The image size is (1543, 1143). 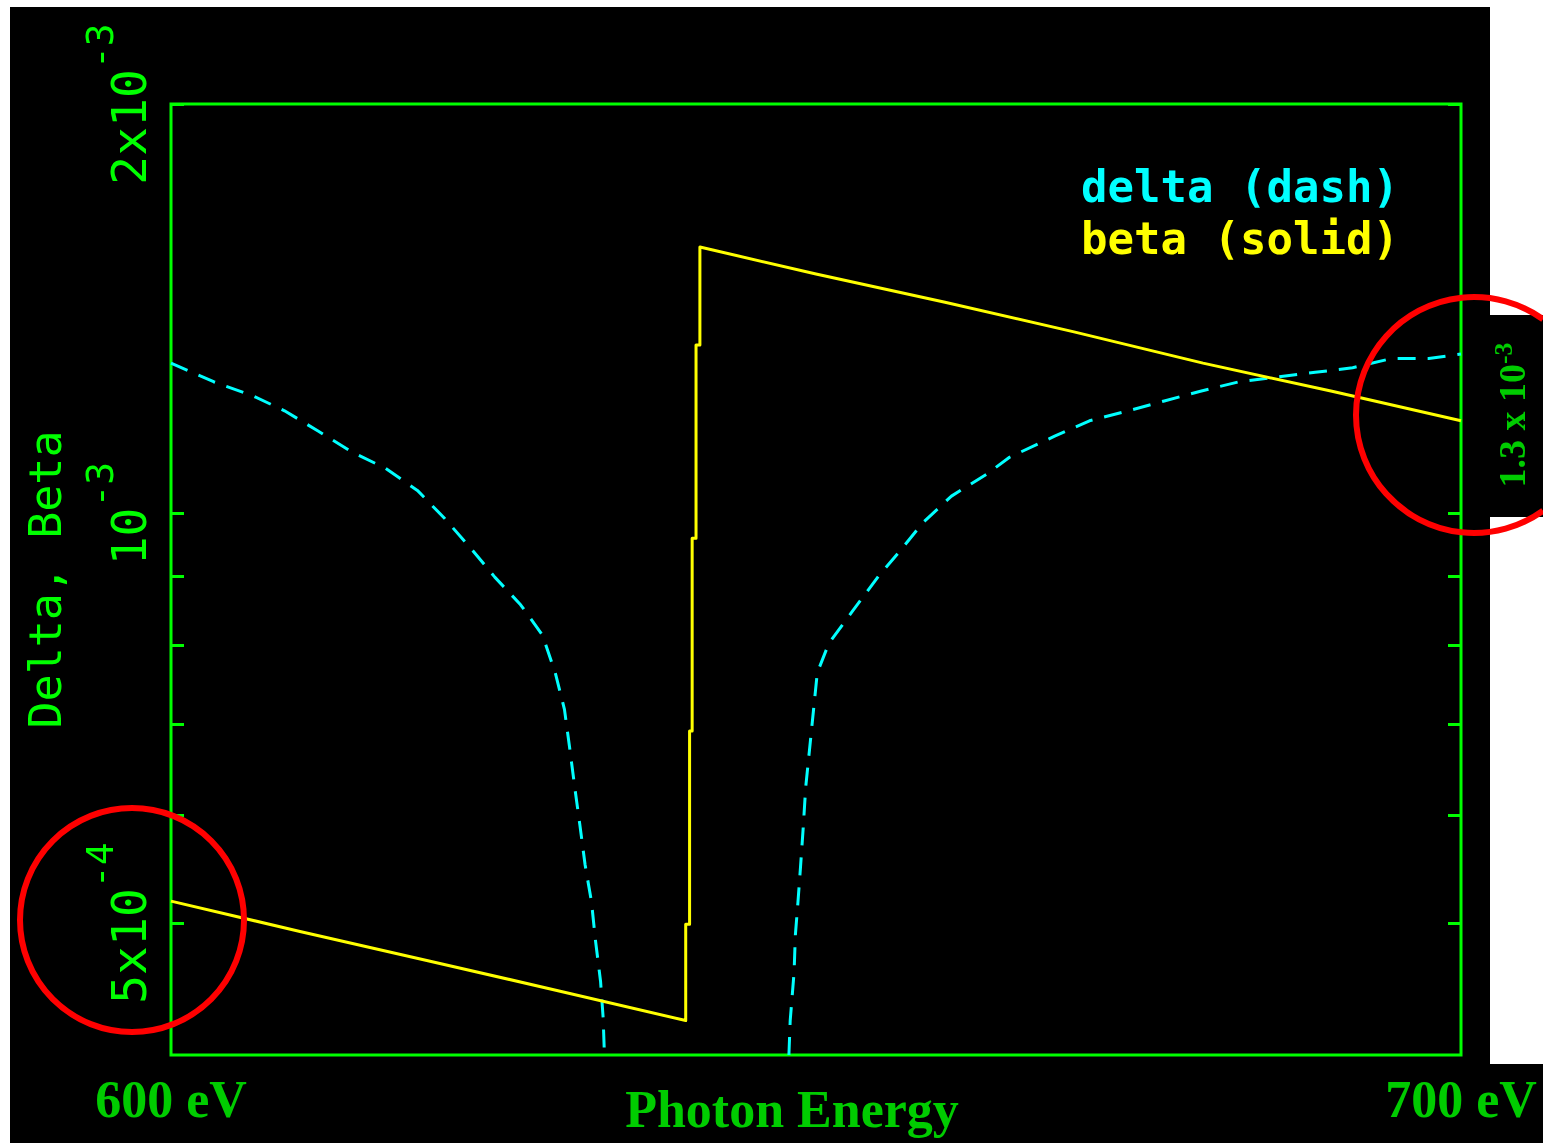 What do you see at coordinates (1240, 186) in the screenshot?
I see `text: delta (dash)` at bounding box center [1240, 186].